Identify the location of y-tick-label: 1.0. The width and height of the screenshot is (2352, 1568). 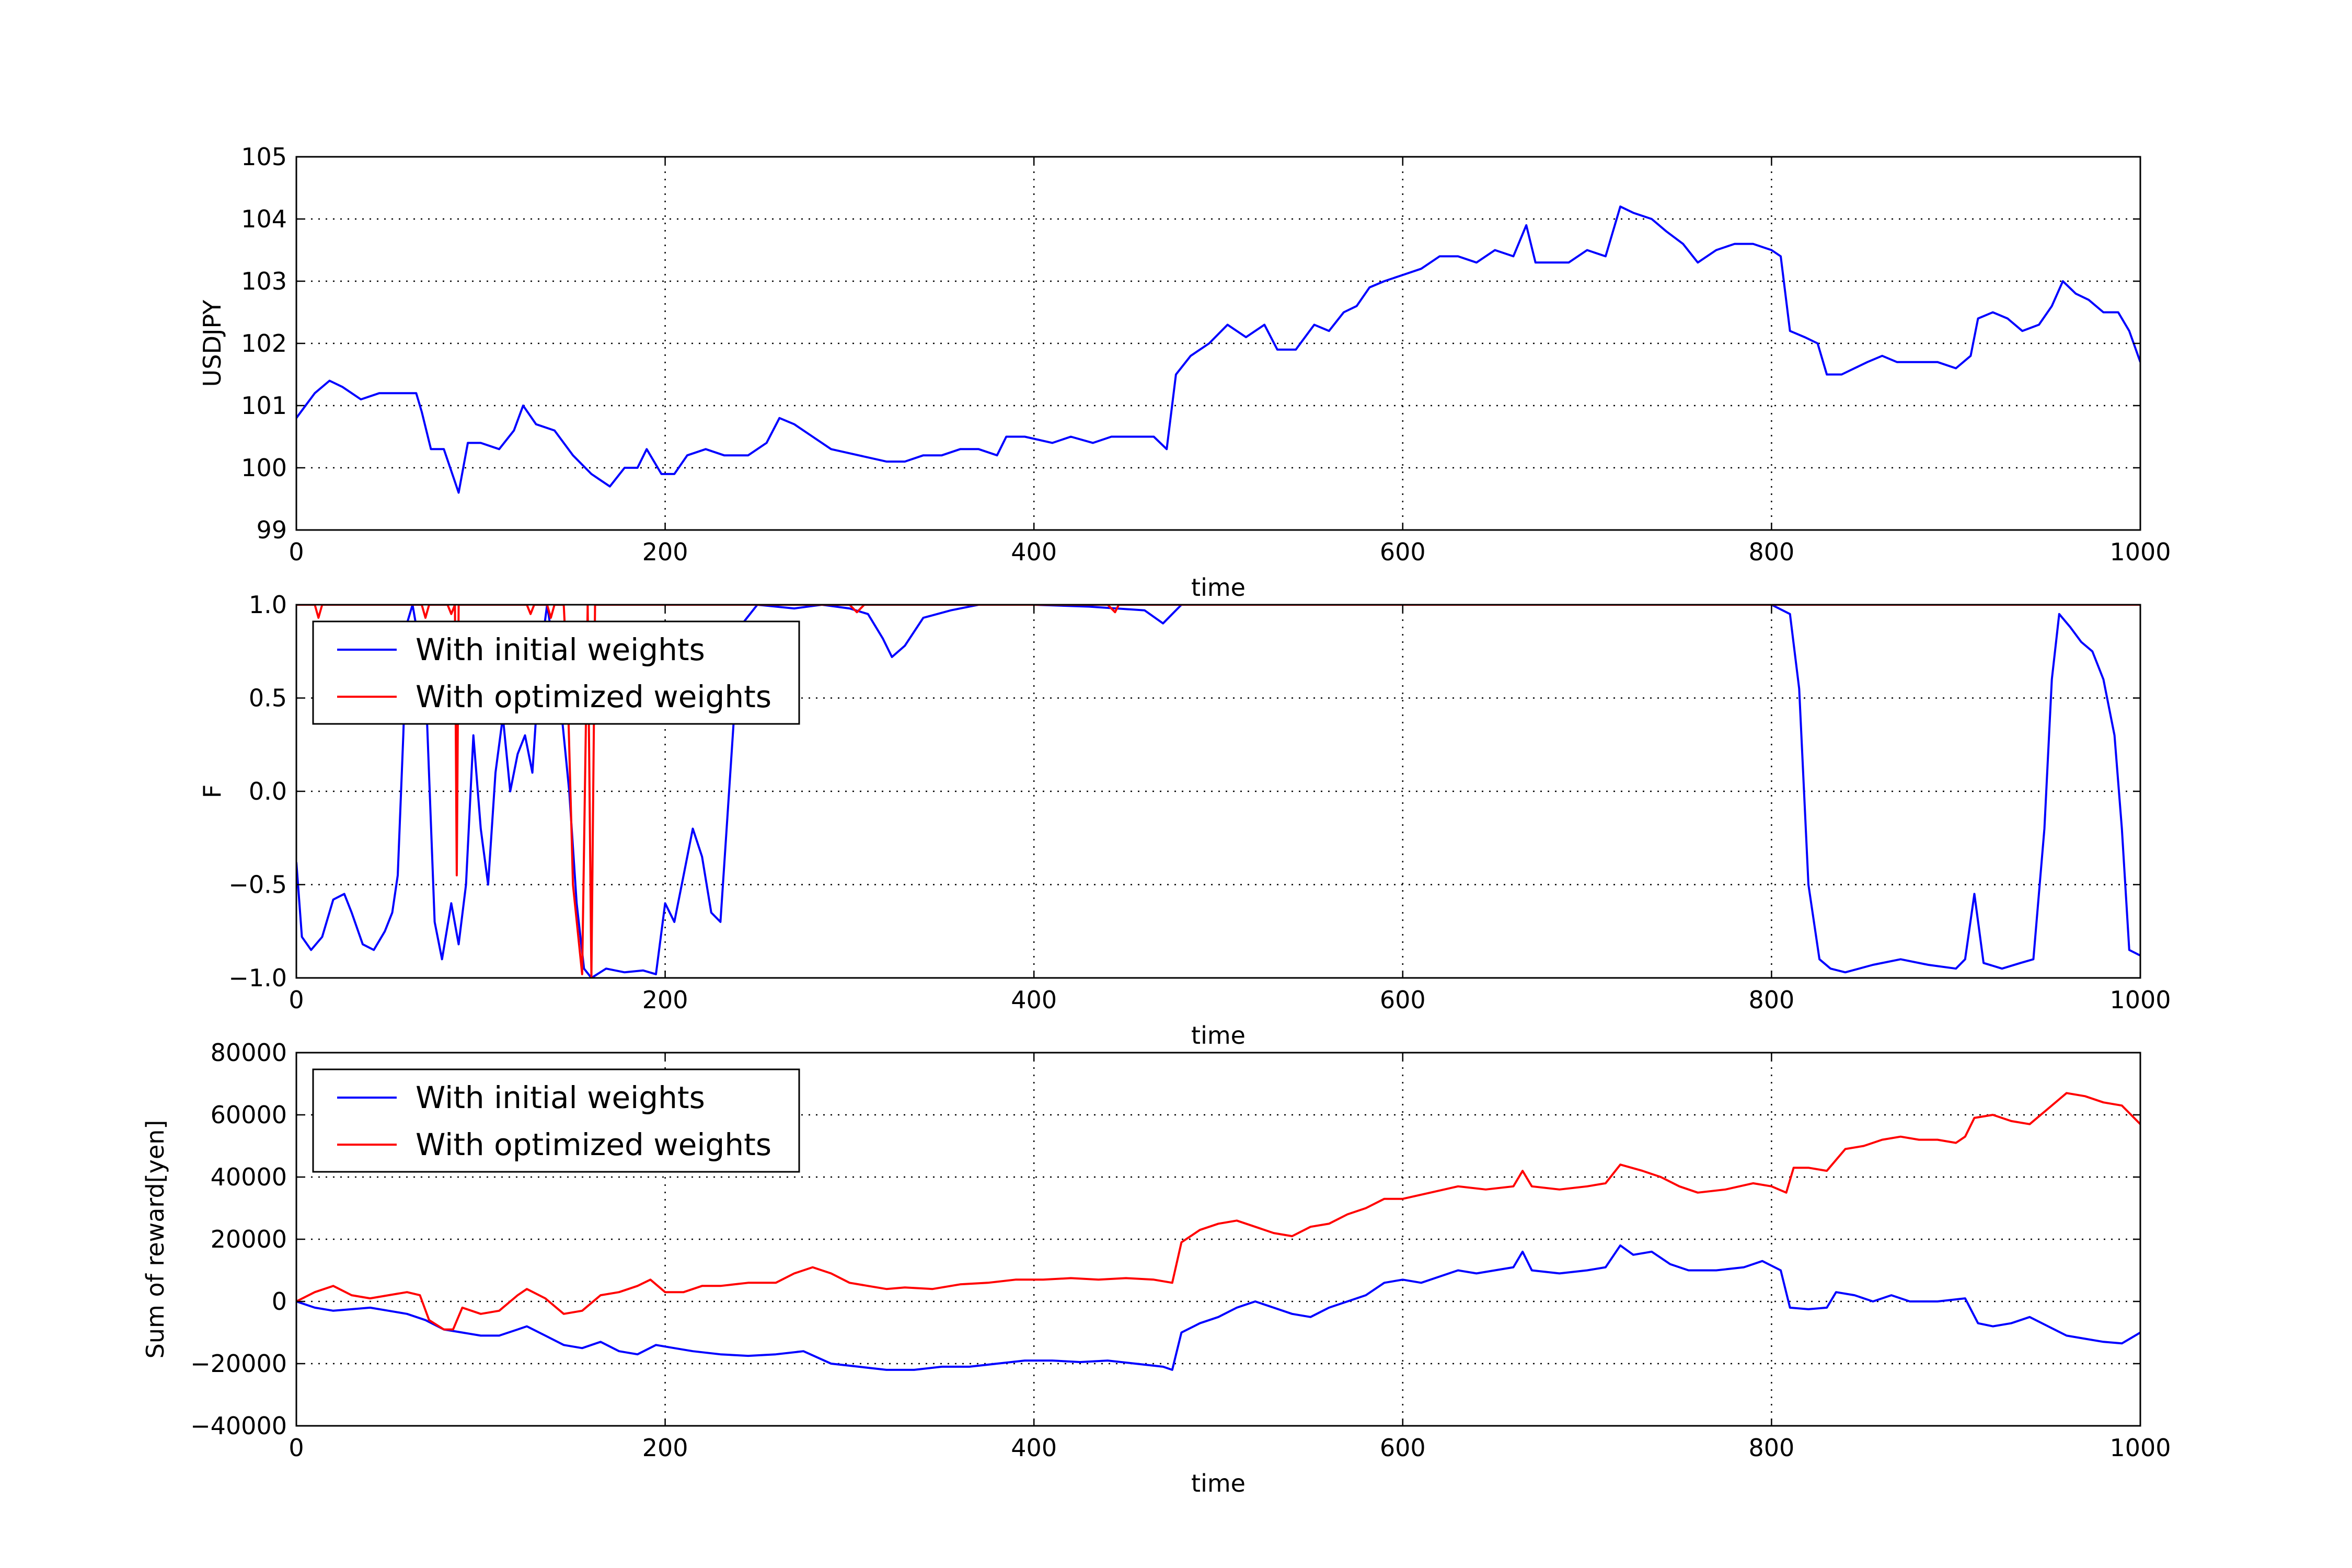
(268, 605).